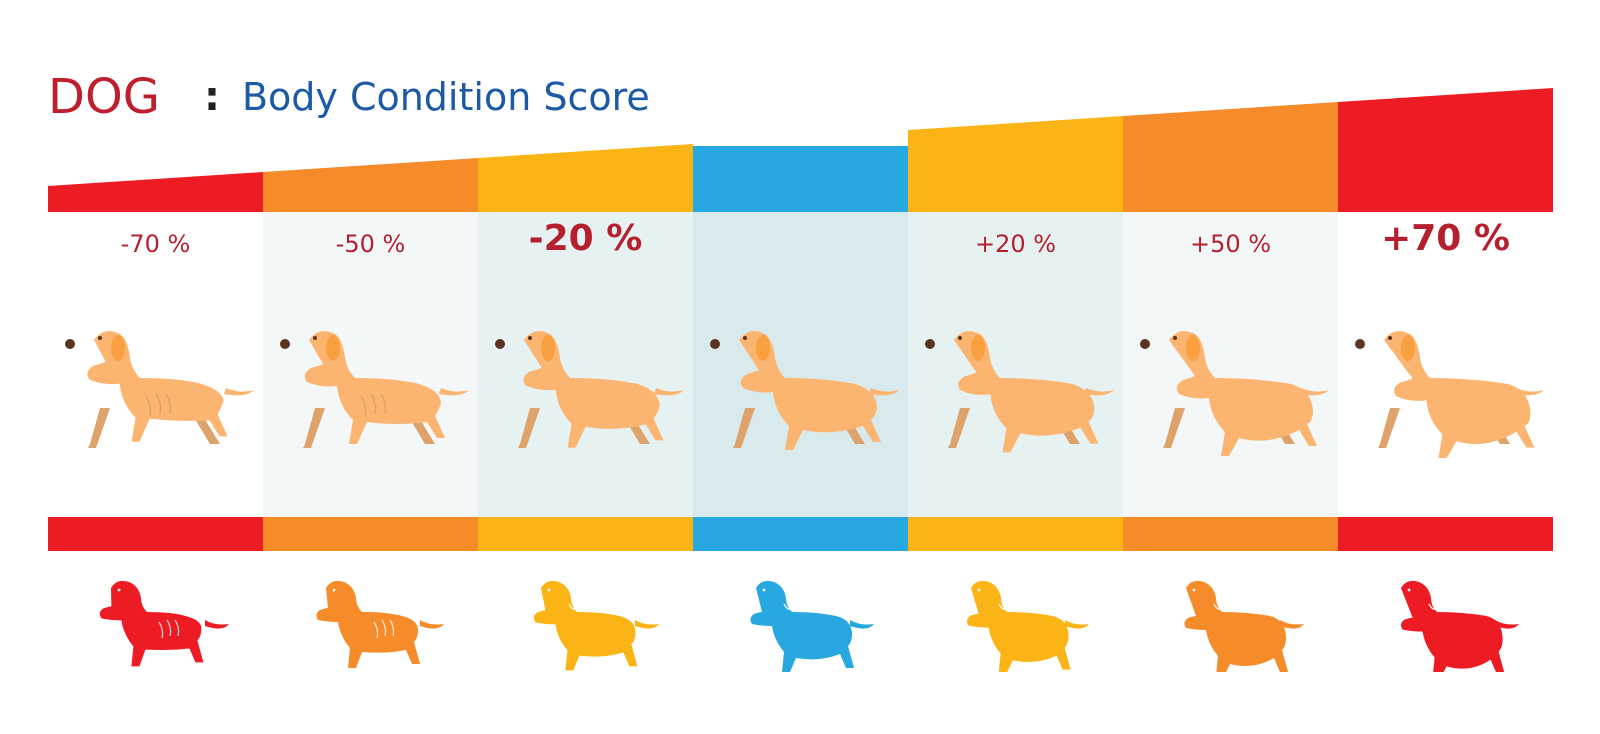 Image resolution: width=1600 pixels, height=734 pixels. I want to click on heavy-dog-icon, so click(1230, 388).